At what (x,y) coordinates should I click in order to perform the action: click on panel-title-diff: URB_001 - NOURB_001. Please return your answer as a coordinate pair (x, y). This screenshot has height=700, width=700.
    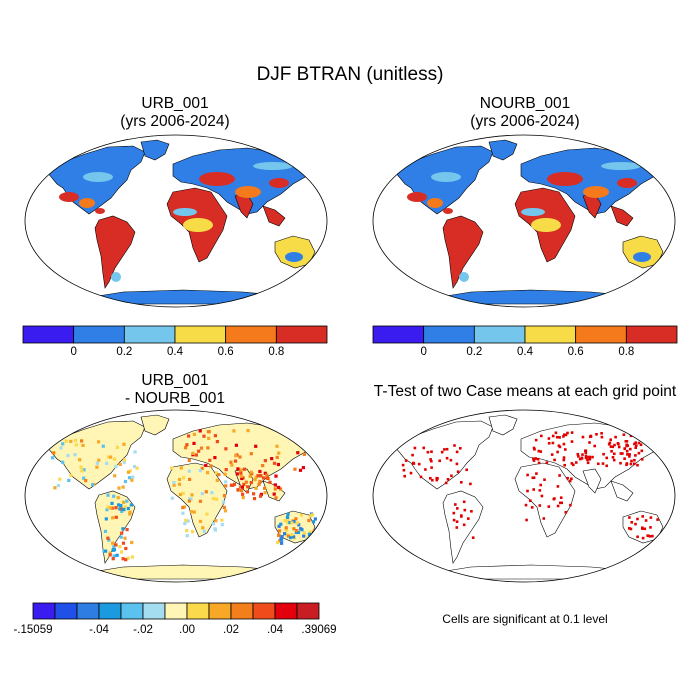
    Looking at the image, I should click on (175, 390).